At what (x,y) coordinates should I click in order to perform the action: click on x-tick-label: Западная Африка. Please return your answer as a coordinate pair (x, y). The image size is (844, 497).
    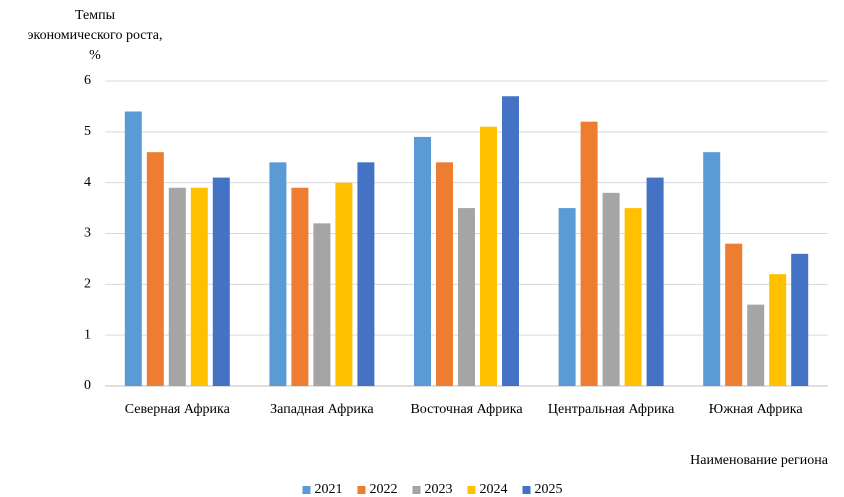
    Looking at the image, I should click on (322, 409).